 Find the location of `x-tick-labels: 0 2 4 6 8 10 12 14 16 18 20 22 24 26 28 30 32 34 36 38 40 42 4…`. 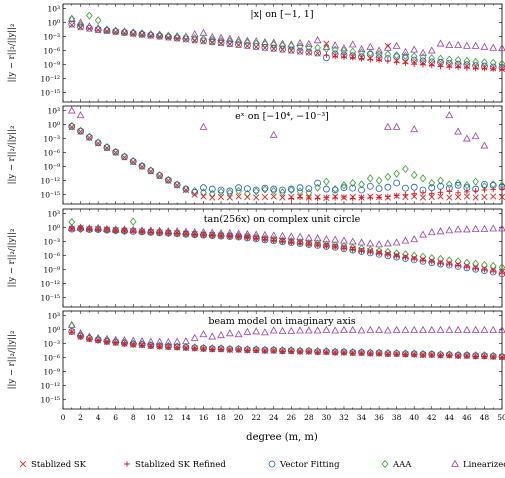

x-tick-labels: 0 2 4 6 8 10 12 14 16 18 20 22 24 26 28 30 32 34 36 38 40 42 4… is located at coordinates (283, 417).